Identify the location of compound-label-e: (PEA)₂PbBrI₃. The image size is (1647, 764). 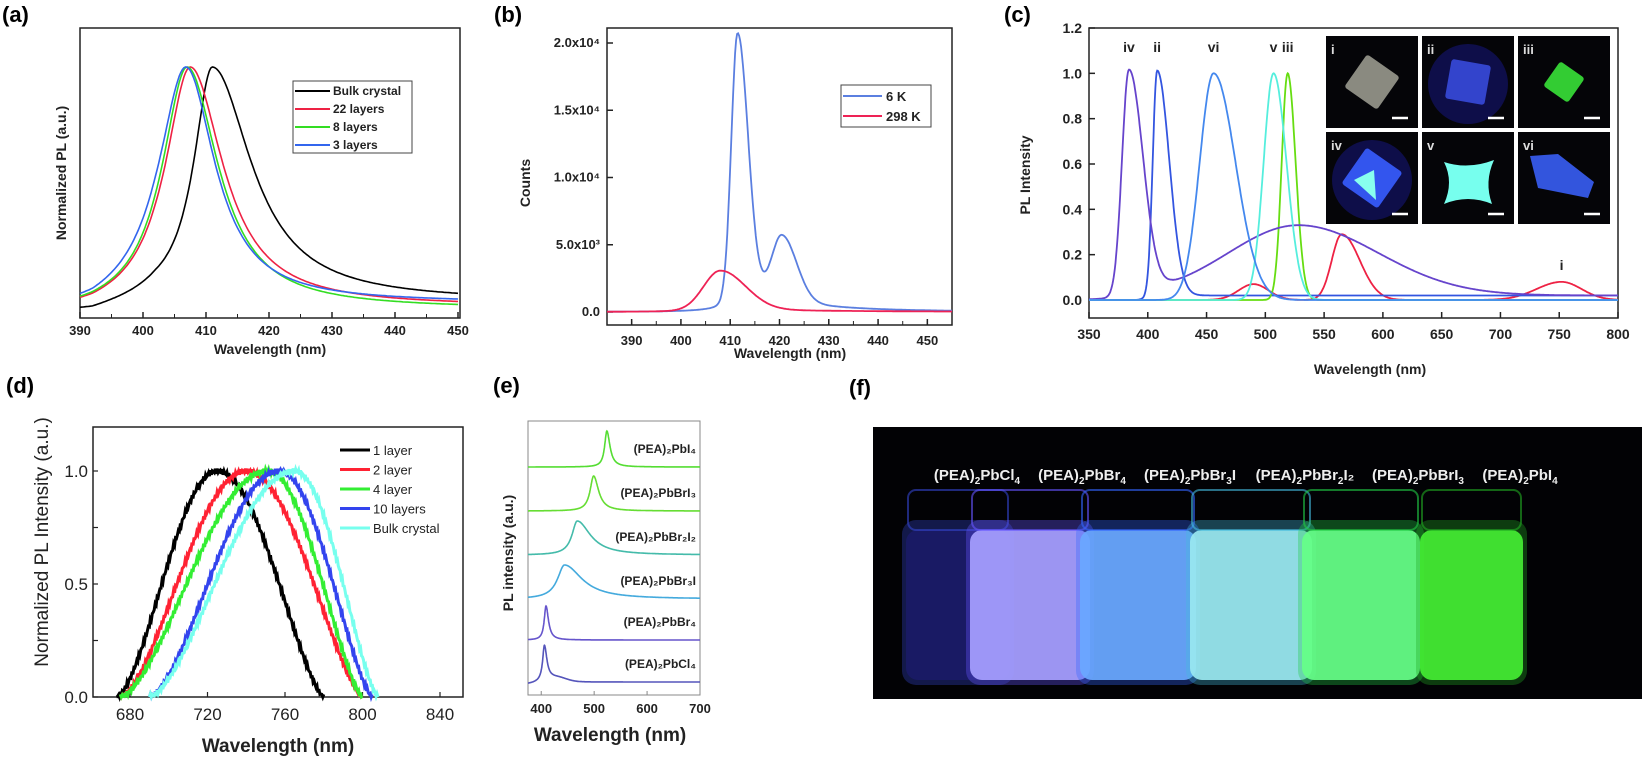
(658, 493).